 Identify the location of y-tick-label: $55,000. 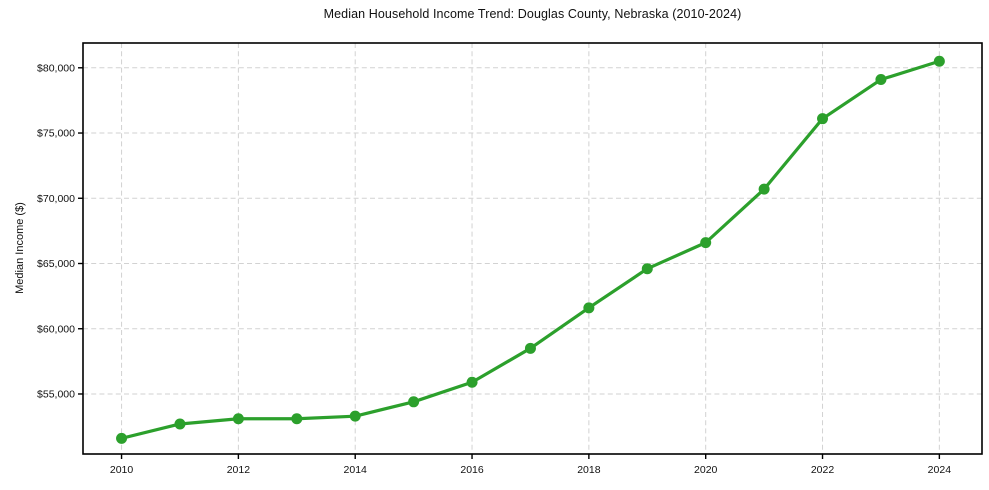
(56, 395).